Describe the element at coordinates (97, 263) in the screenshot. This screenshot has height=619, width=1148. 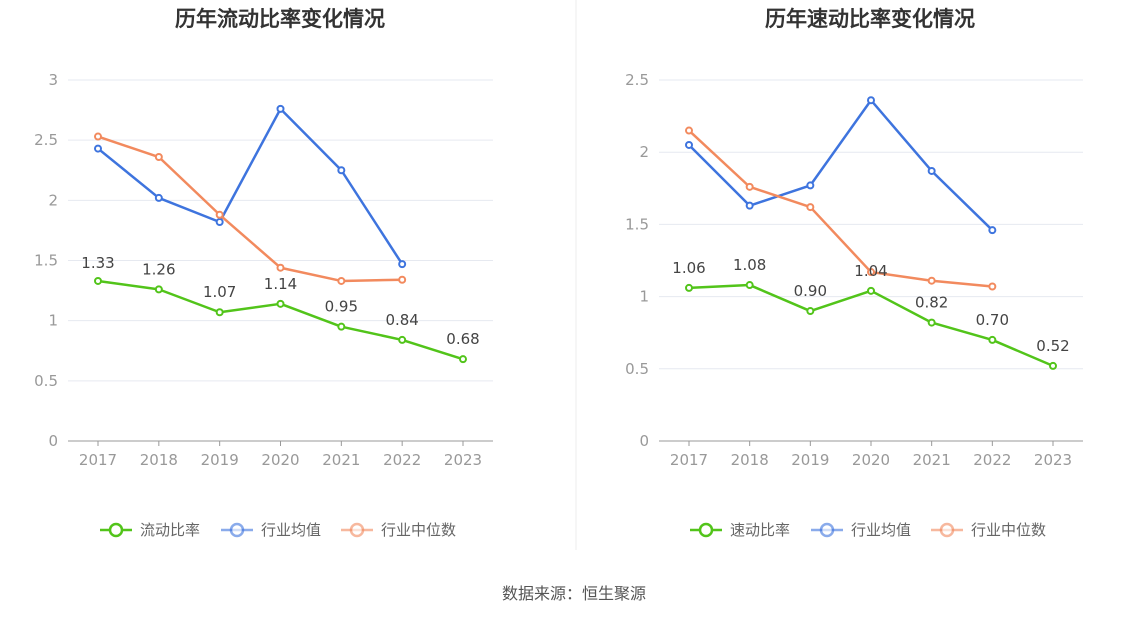
I see `data-label: 1.33` at that location.